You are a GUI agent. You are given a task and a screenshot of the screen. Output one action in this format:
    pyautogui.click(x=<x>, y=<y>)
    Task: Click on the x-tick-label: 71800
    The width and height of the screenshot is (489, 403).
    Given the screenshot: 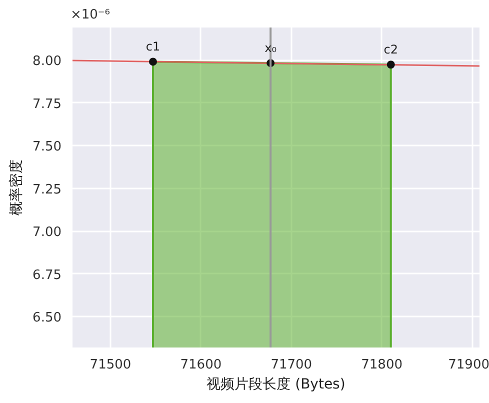 What is the action you would take?
    pyautogui.click(x=381, y=365)
    